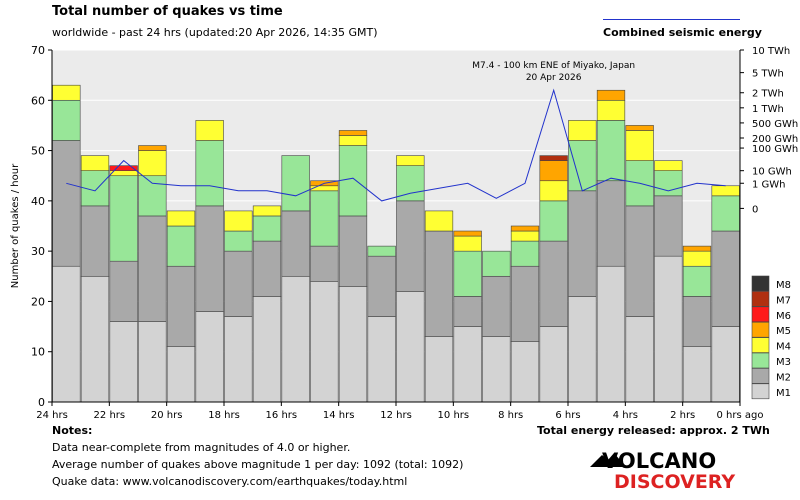  Describe the element at coordinates (671, 19) in the screenshot. I see `energy-legend-line` at that location.